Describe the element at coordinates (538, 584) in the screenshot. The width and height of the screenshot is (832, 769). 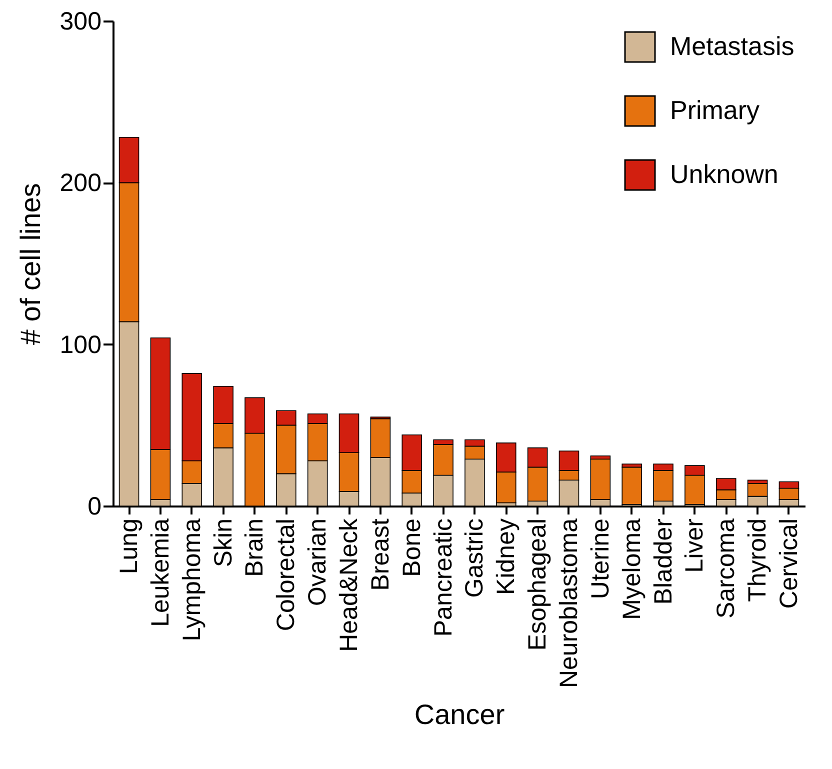
I see `x-tick-label: Esophageal` at that location.